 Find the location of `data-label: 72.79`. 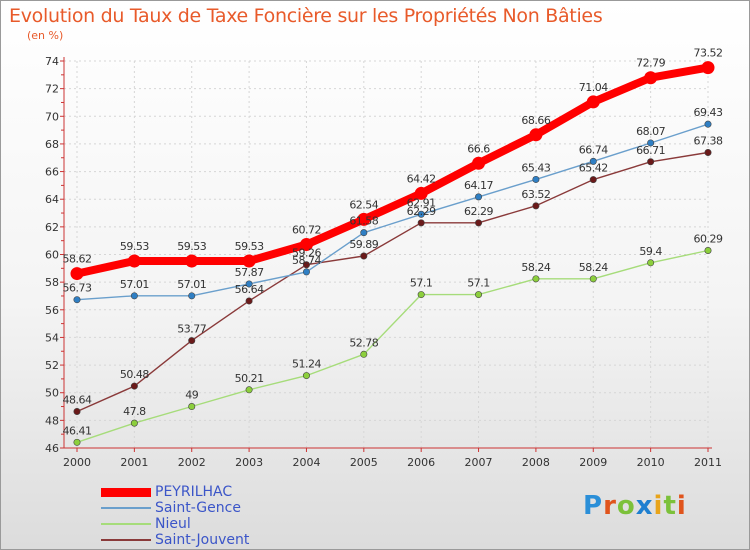

data-label: 72.79 is located at coordinates (650, 63).